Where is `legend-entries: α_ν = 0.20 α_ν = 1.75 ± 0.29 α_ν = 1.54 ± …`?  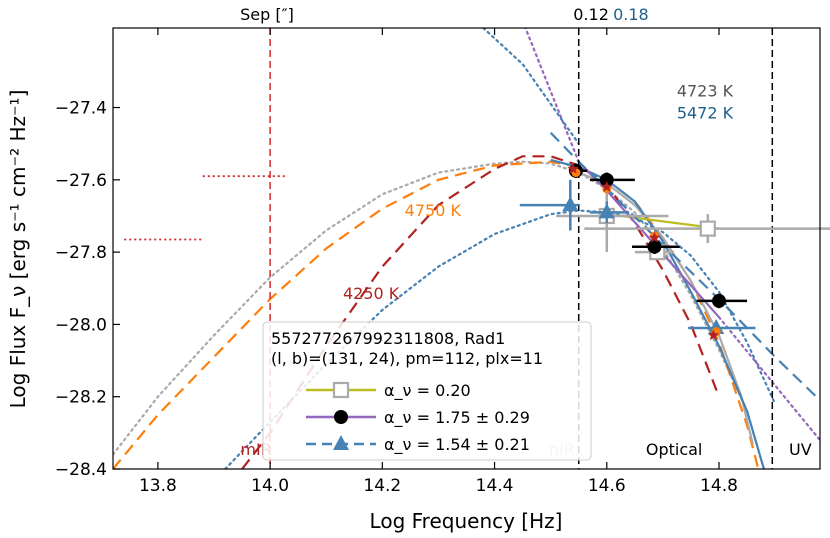
legend-entries: α_ν = 0.20 α_ν = 1.75 ± 0.29 α_ν = 1.54 ± … is located at coordinates (418, 418).